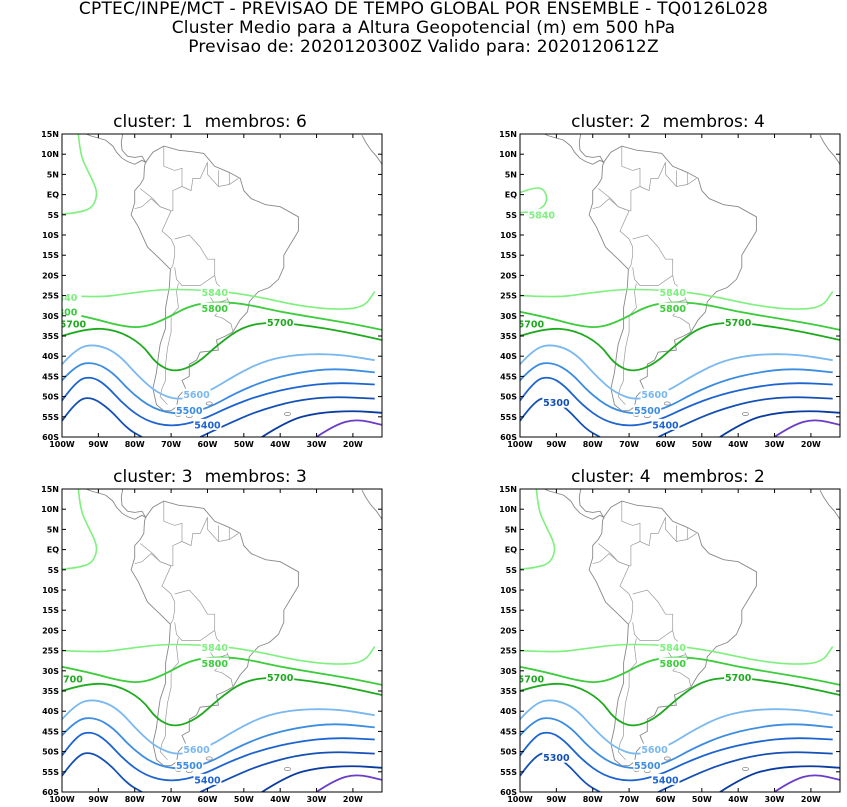 The height and width of the screenshot is (807, 847). What do you see at coordinates (280, 444) in the screenshot?
I see `lon-tick-label: 40W` at bounding box center [280, 444].